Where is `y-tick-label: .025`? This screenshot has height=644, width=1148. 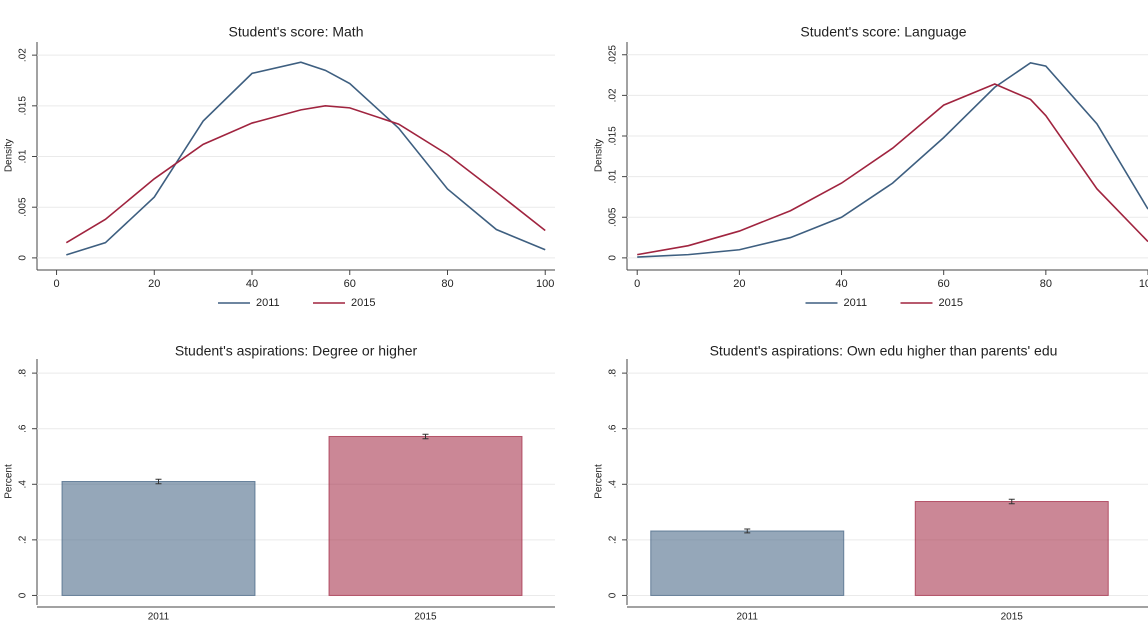 y-tick-label: .025 is located at coordinates (613, 55).